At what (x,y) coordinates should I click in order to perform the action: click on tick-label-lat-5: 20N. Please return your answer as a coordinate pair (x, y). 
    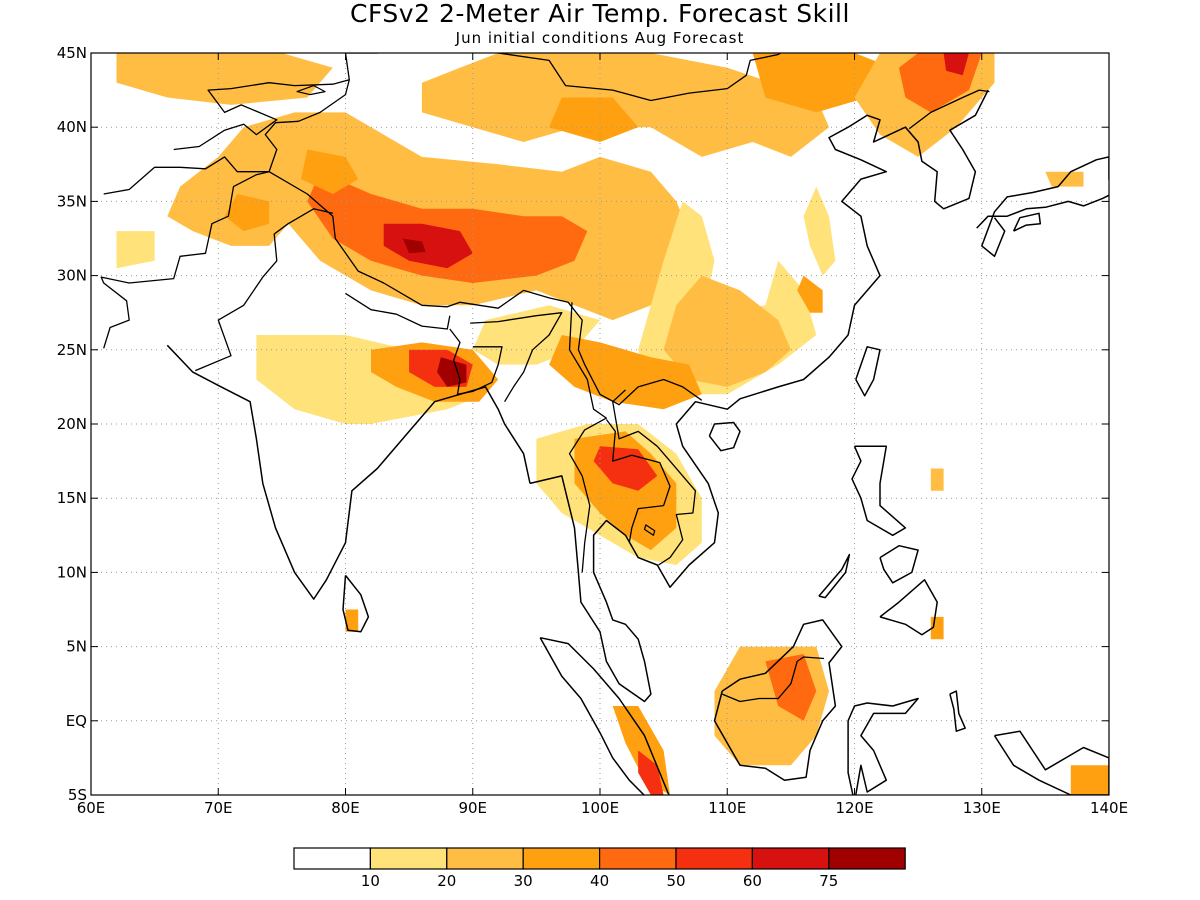
    Looking at the image, I should click on (72, 424).